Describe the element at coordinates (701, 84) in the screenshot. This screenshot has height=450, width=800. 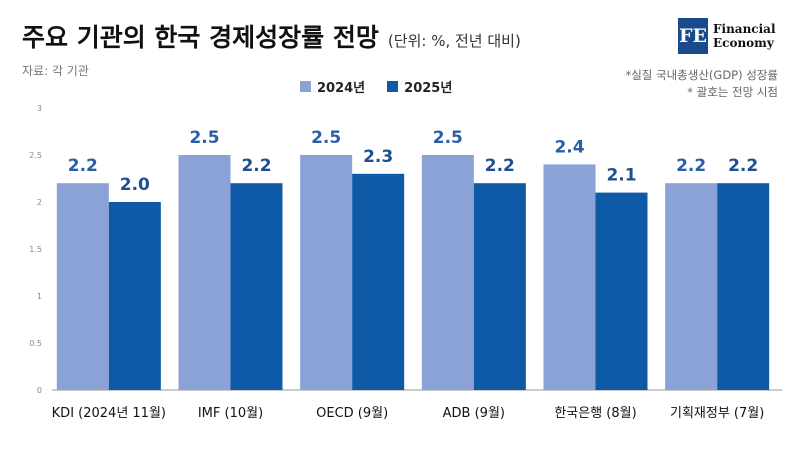
I see `chart-notes: *실질 국내총생산(GDP) 성장률 * 괄호는 전망 시점` at that location.